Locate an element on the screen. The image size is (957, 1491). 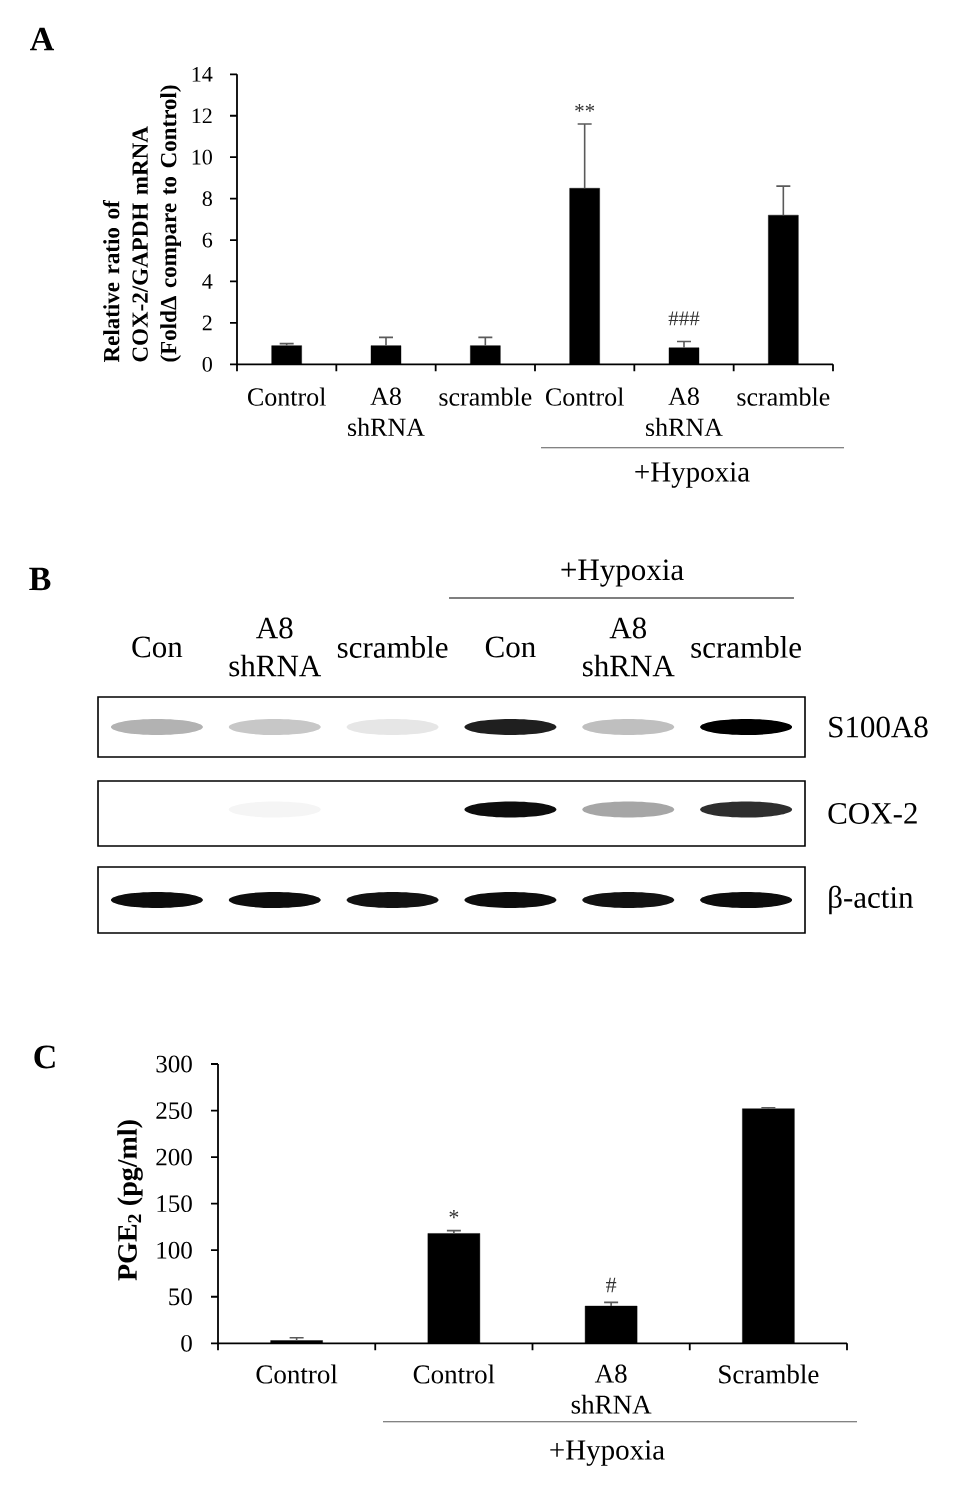
y-tick-label: 150 is located at coordinates (174, 1204).